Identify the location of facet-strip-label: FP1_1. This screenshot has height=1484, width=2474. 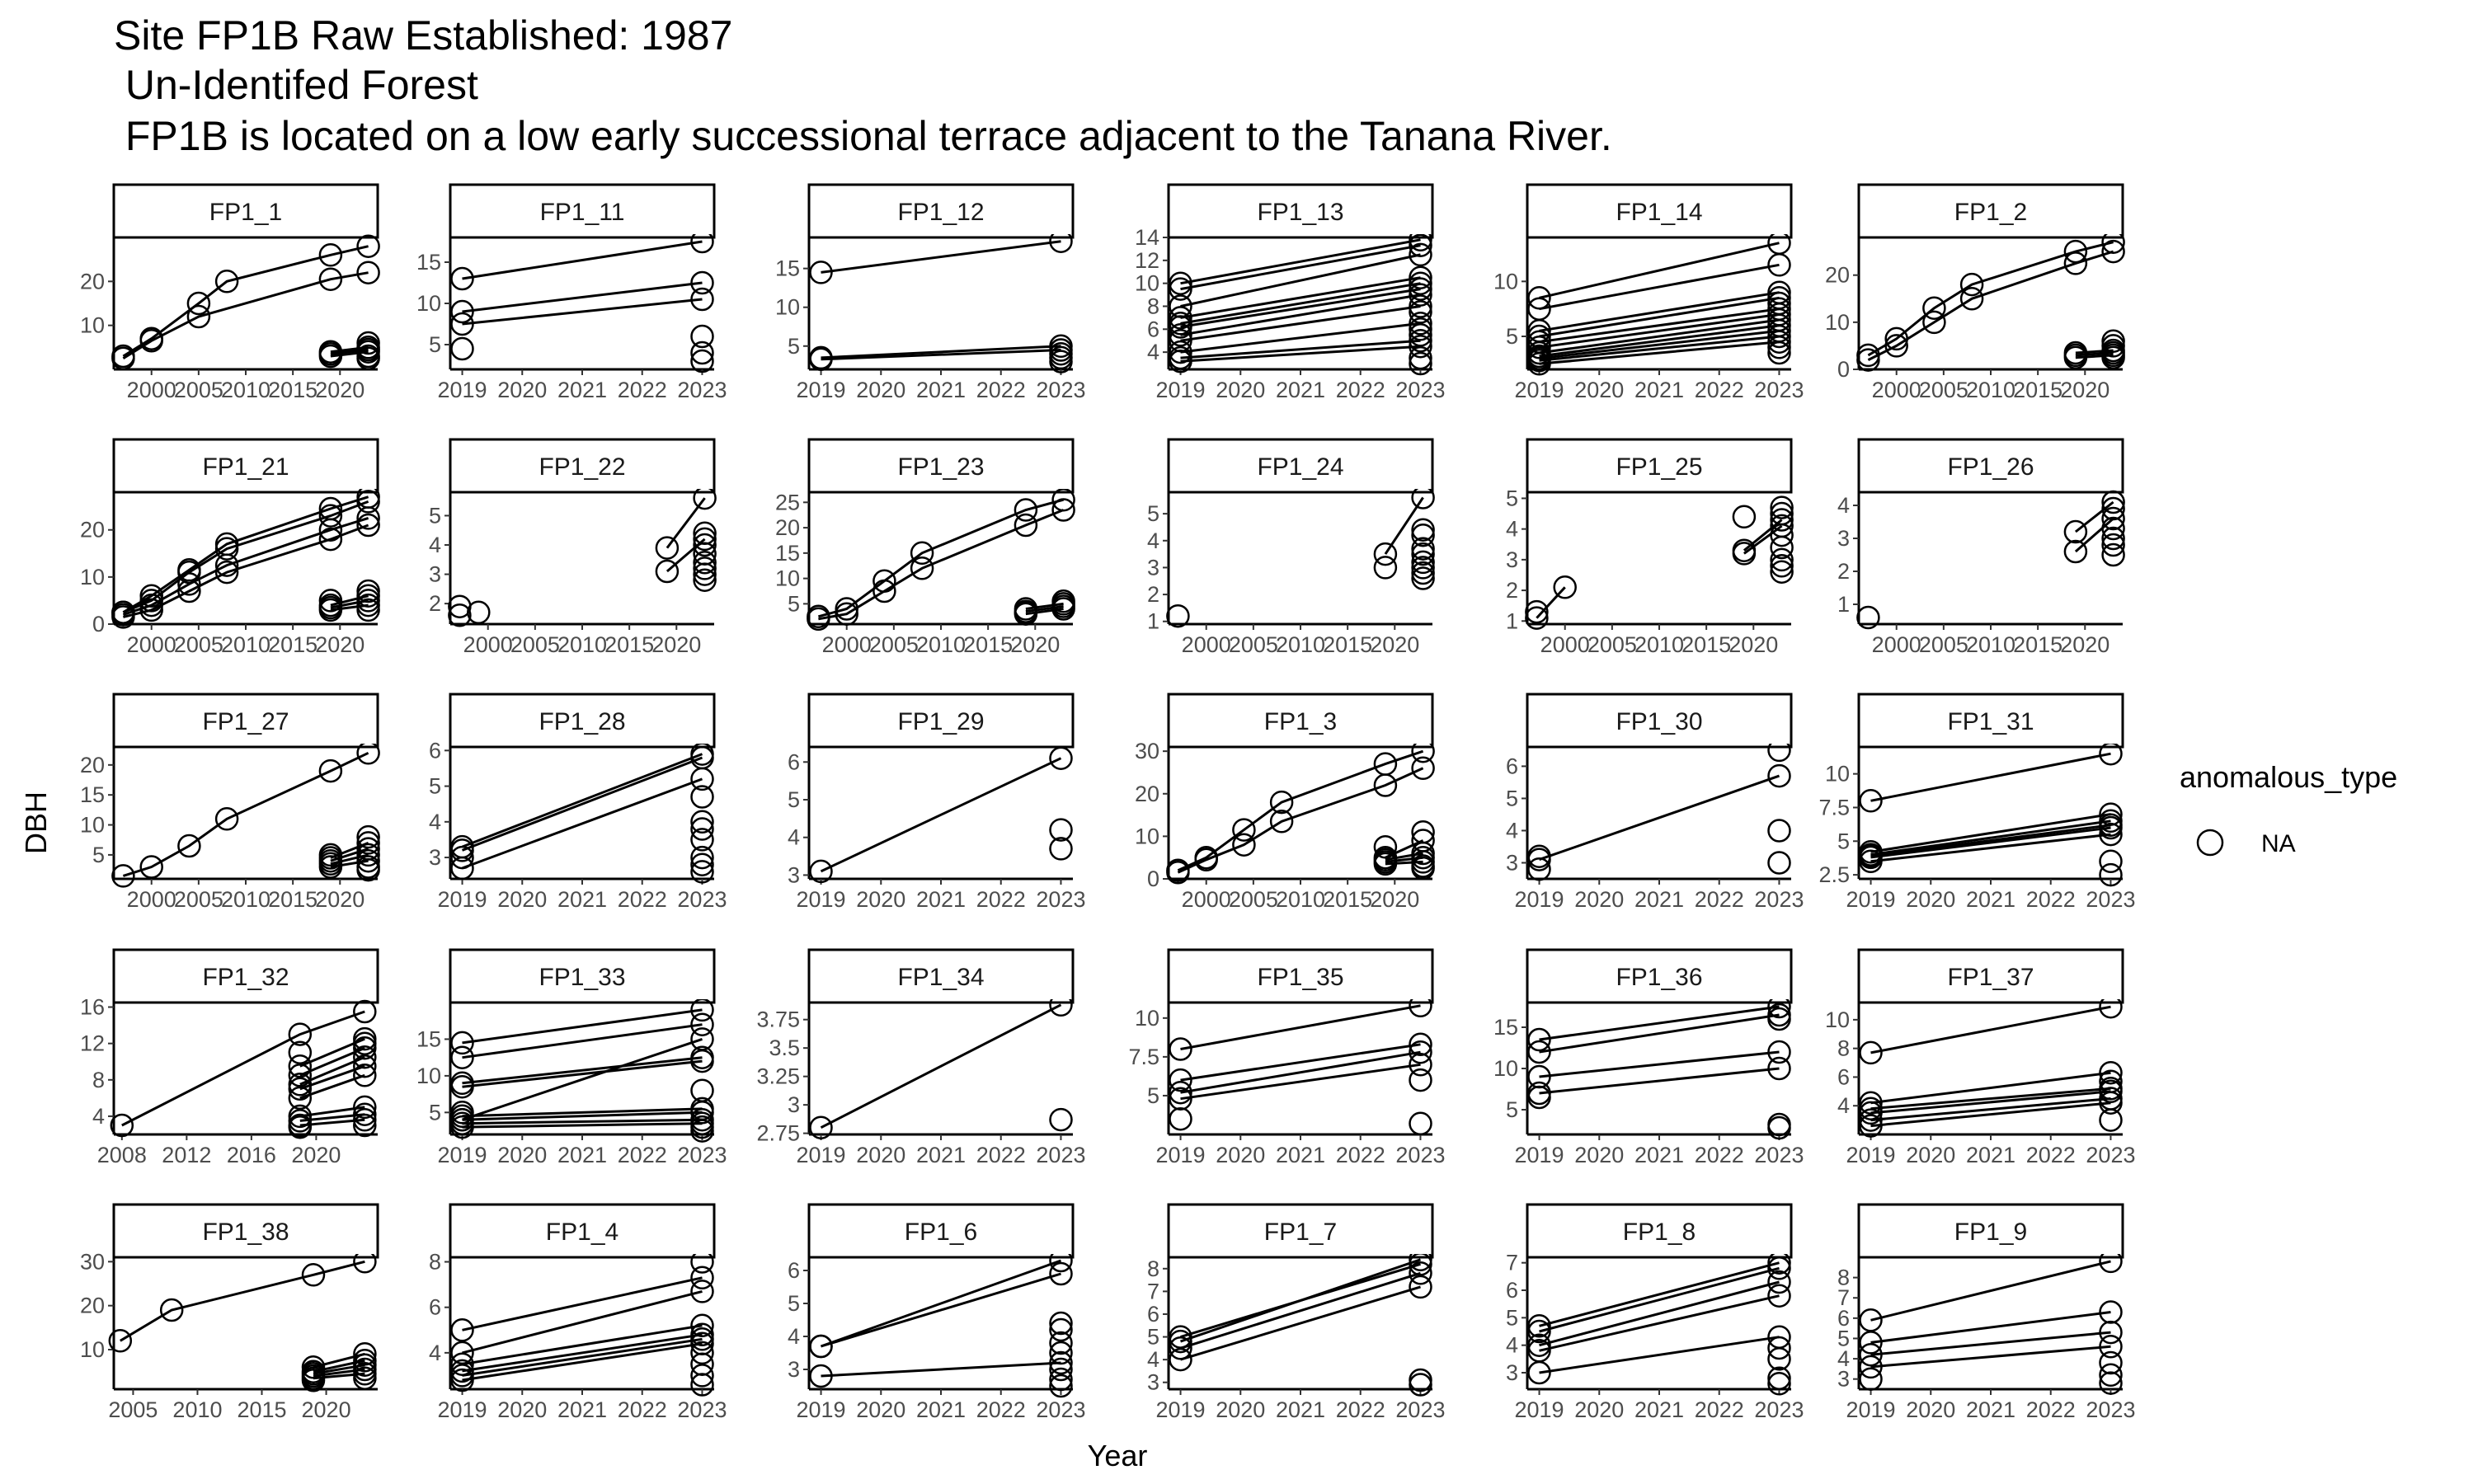
(245, 212).